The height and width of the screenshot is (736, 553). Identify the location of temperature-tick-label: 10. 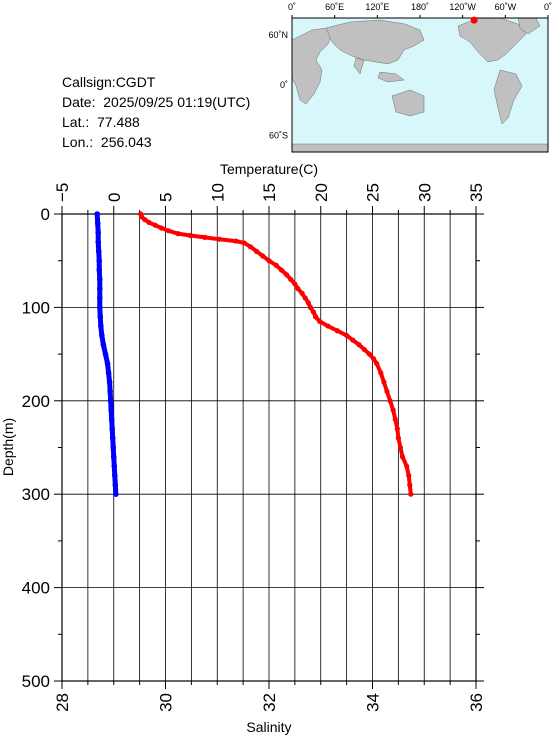
(217, 192).